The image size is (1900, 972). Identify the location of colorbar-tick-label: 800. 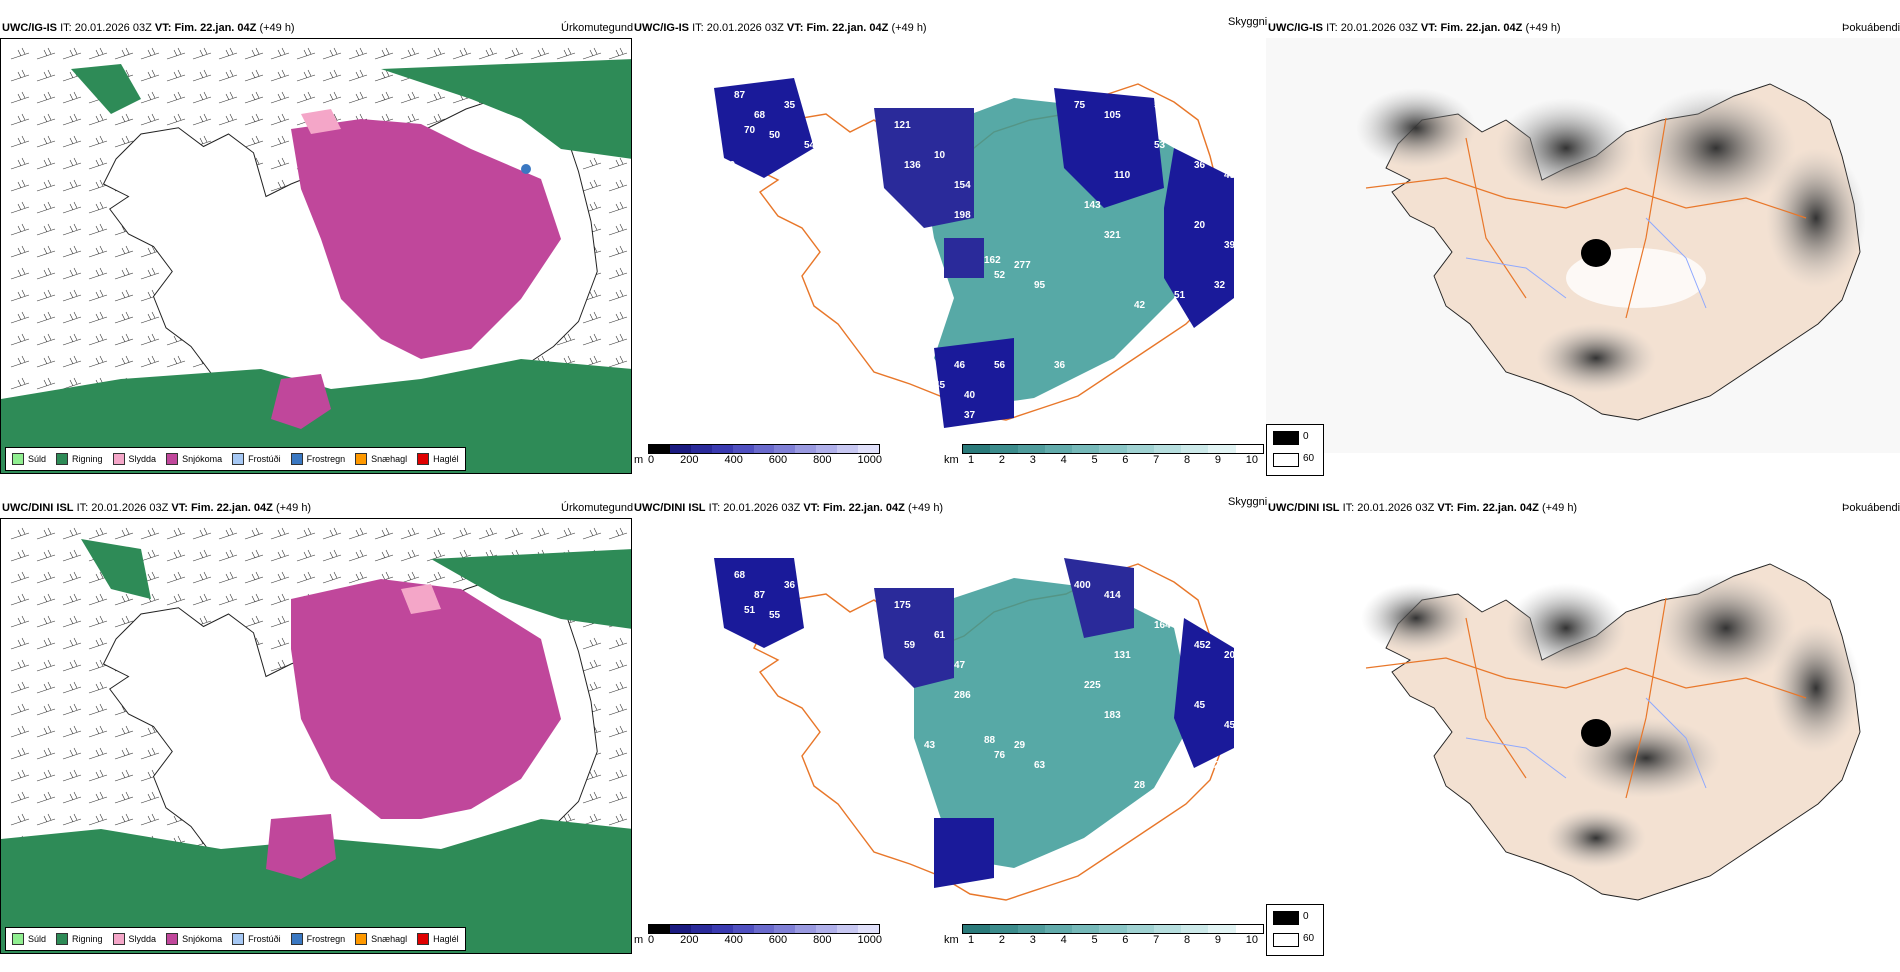
(822, 940).